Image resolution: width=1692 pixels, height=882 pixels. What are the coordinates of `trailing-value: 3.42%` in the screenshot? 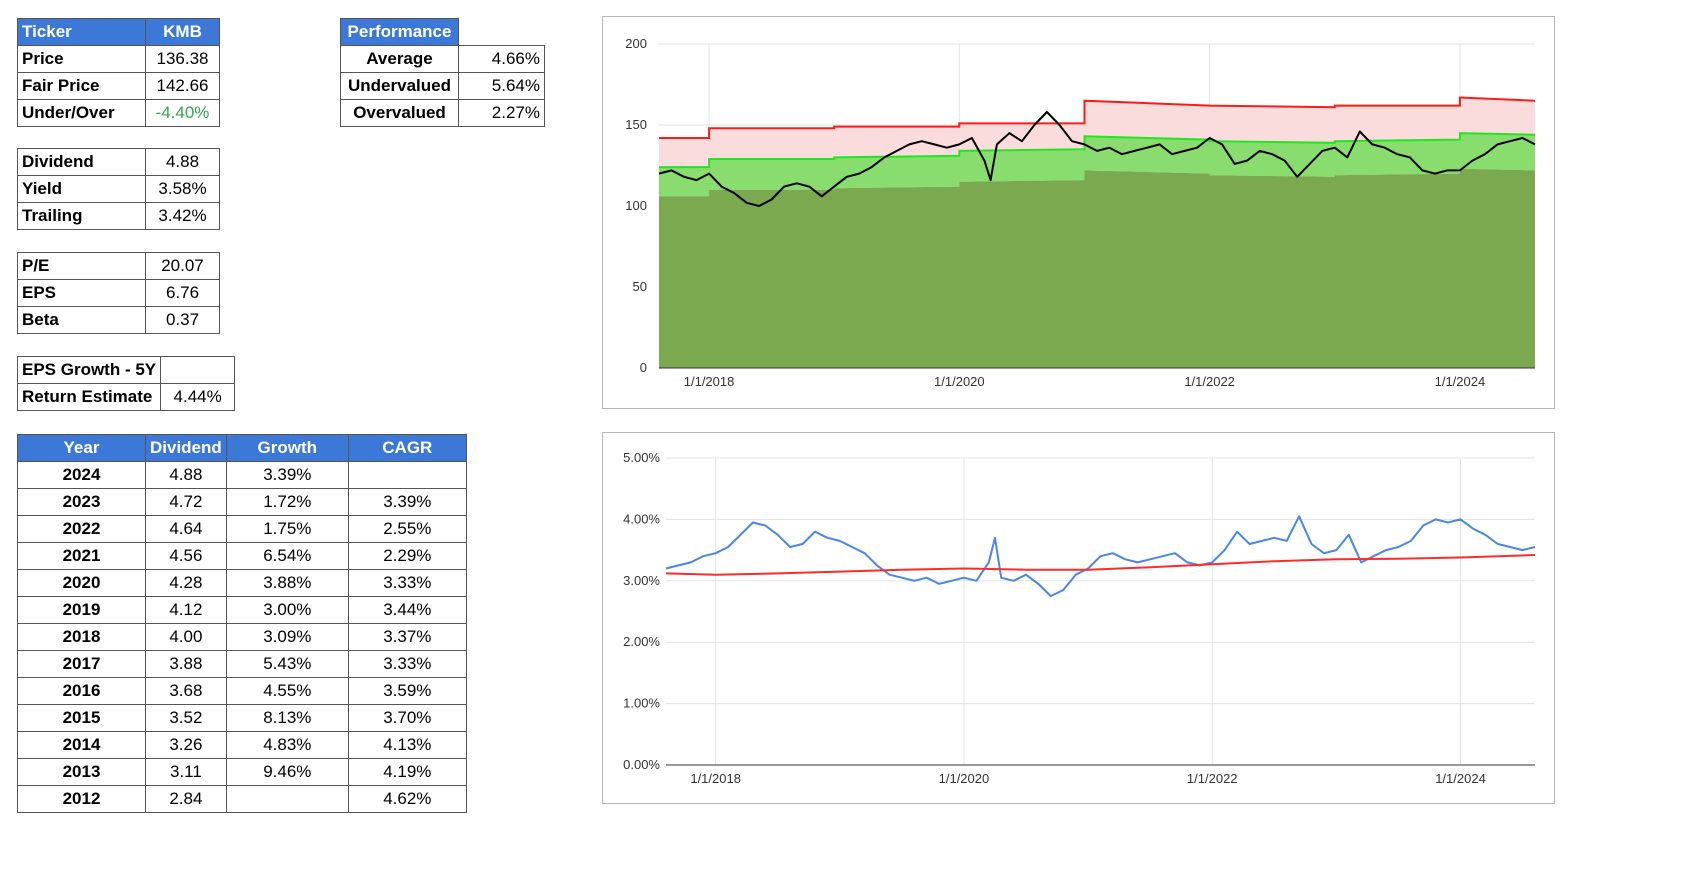 It's located at (182, 216).